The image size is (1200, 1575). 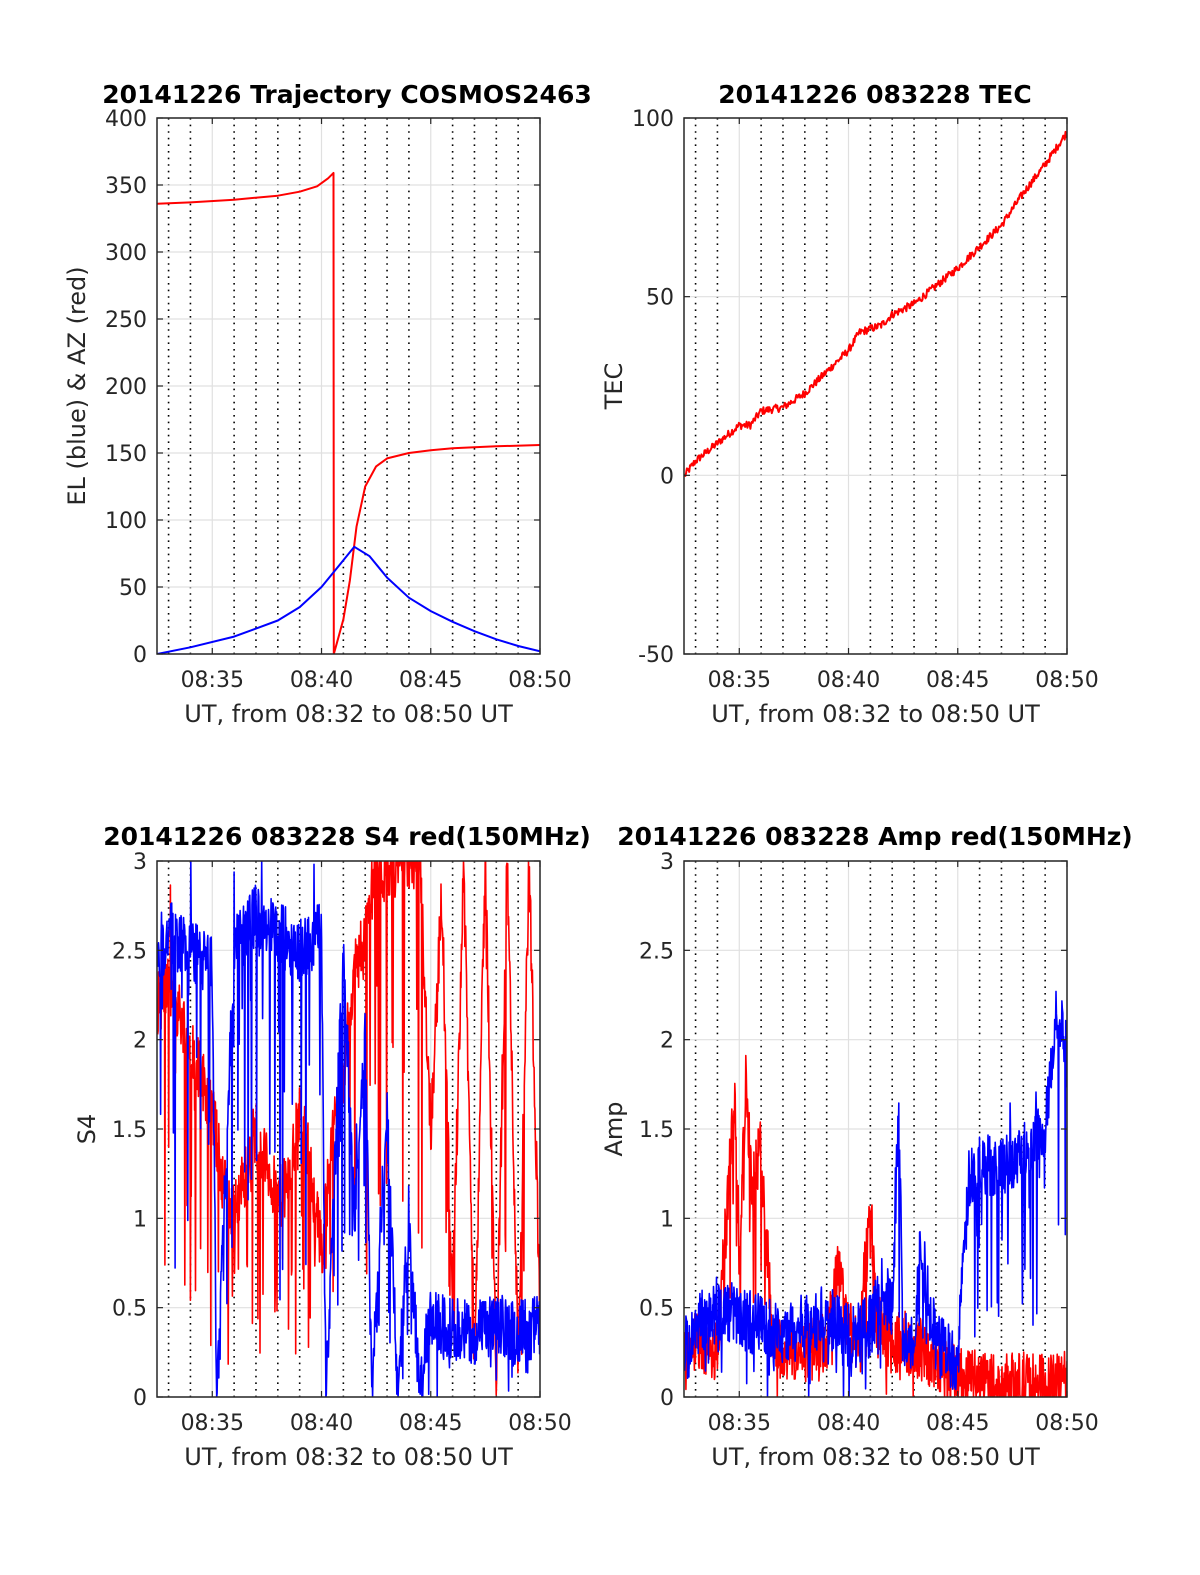 I want to click on y-axis-label: Amp, so click(x=614, y=1128).